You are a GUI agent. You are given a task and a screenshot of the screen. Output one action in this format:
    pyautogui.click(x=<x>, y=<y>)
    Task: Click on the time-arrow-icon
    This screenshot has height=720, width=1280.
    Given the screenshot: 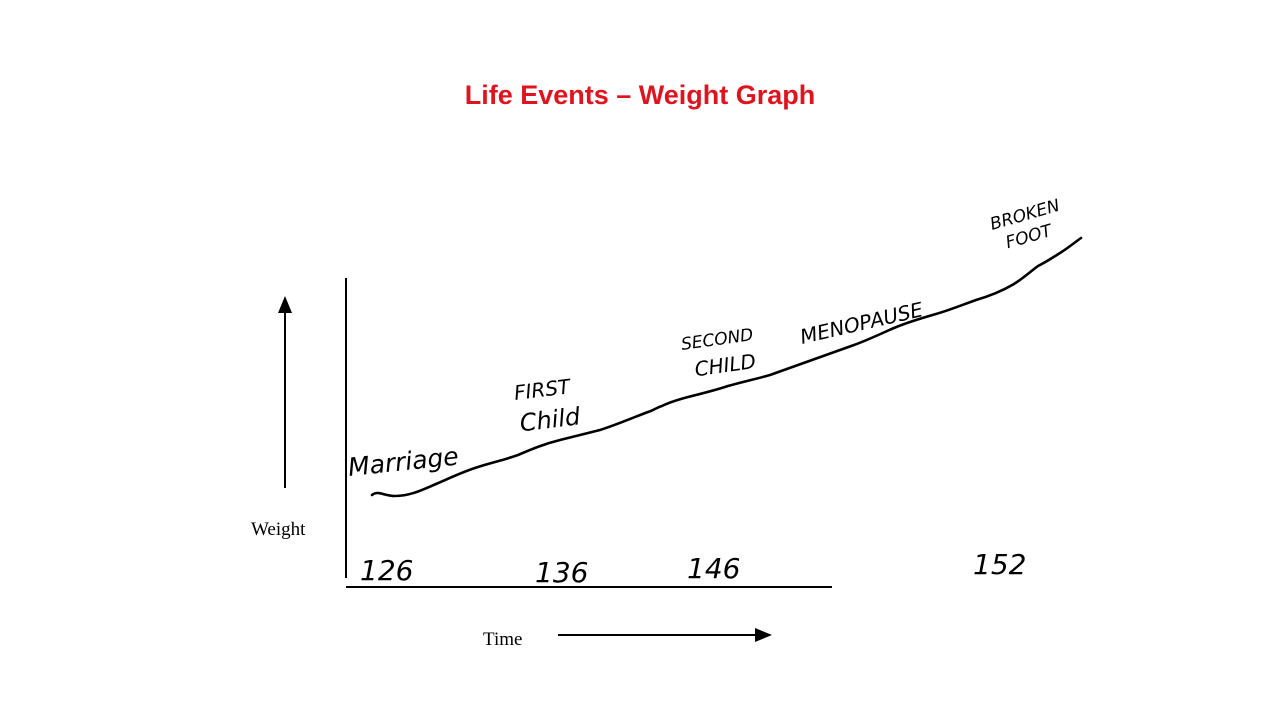 What is the action you would take?
    pyautogui.click(x=665, y=635)
    